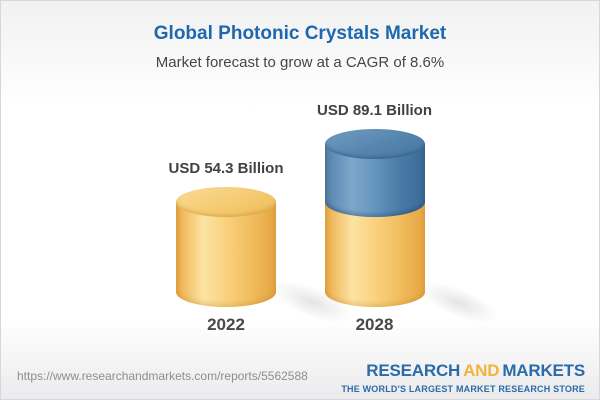 The height and width of the screenshot is (400, 600). Describe the element at coordinates (374, 324) in the screenshot. I see `category-label-2028: 2028` at that location.